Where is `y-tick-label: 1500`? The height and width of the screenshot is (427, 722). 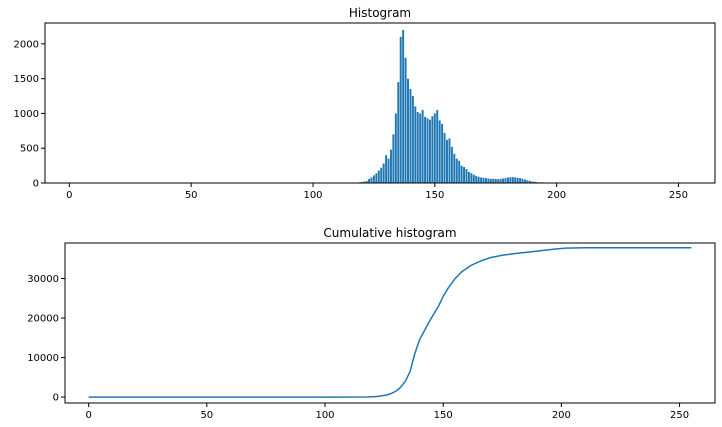
y-tick-label: 1500 is located at coordinates (26, 79).